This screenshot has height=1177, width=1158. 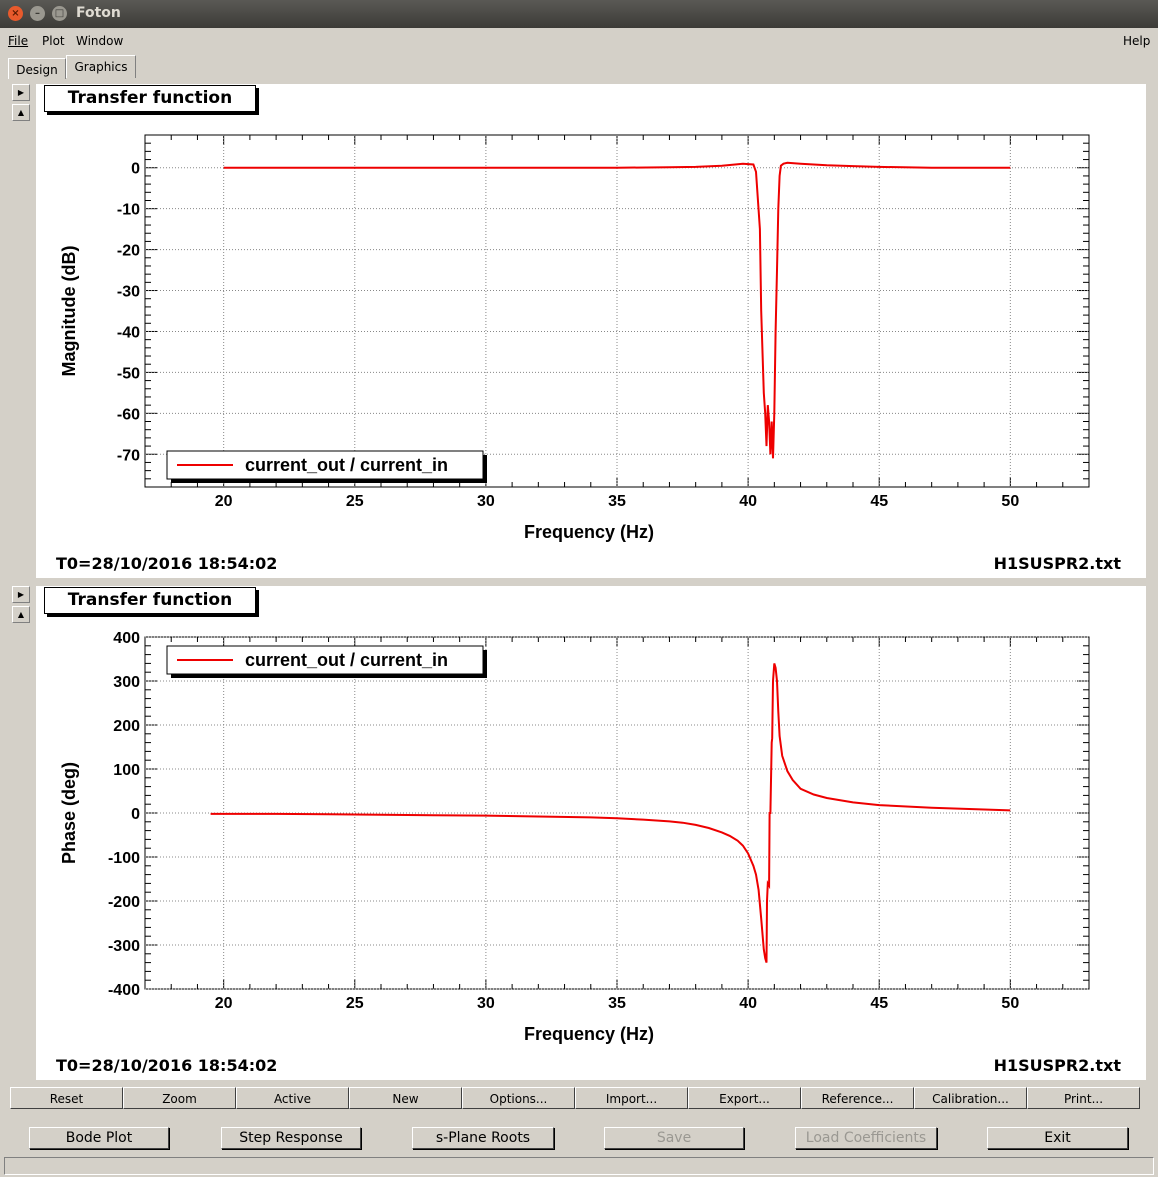 I want to click on y-tick-label: -400, so click(x=124, y=990).